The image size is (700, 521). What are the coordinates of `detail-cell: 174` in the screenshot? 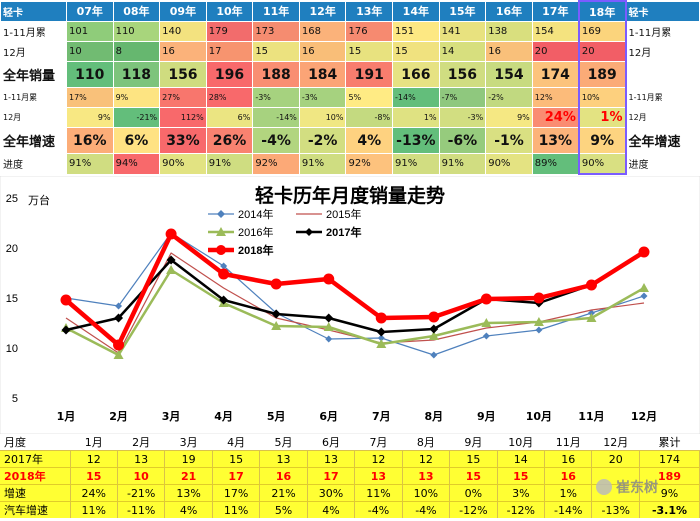 It's located at (669, 459).